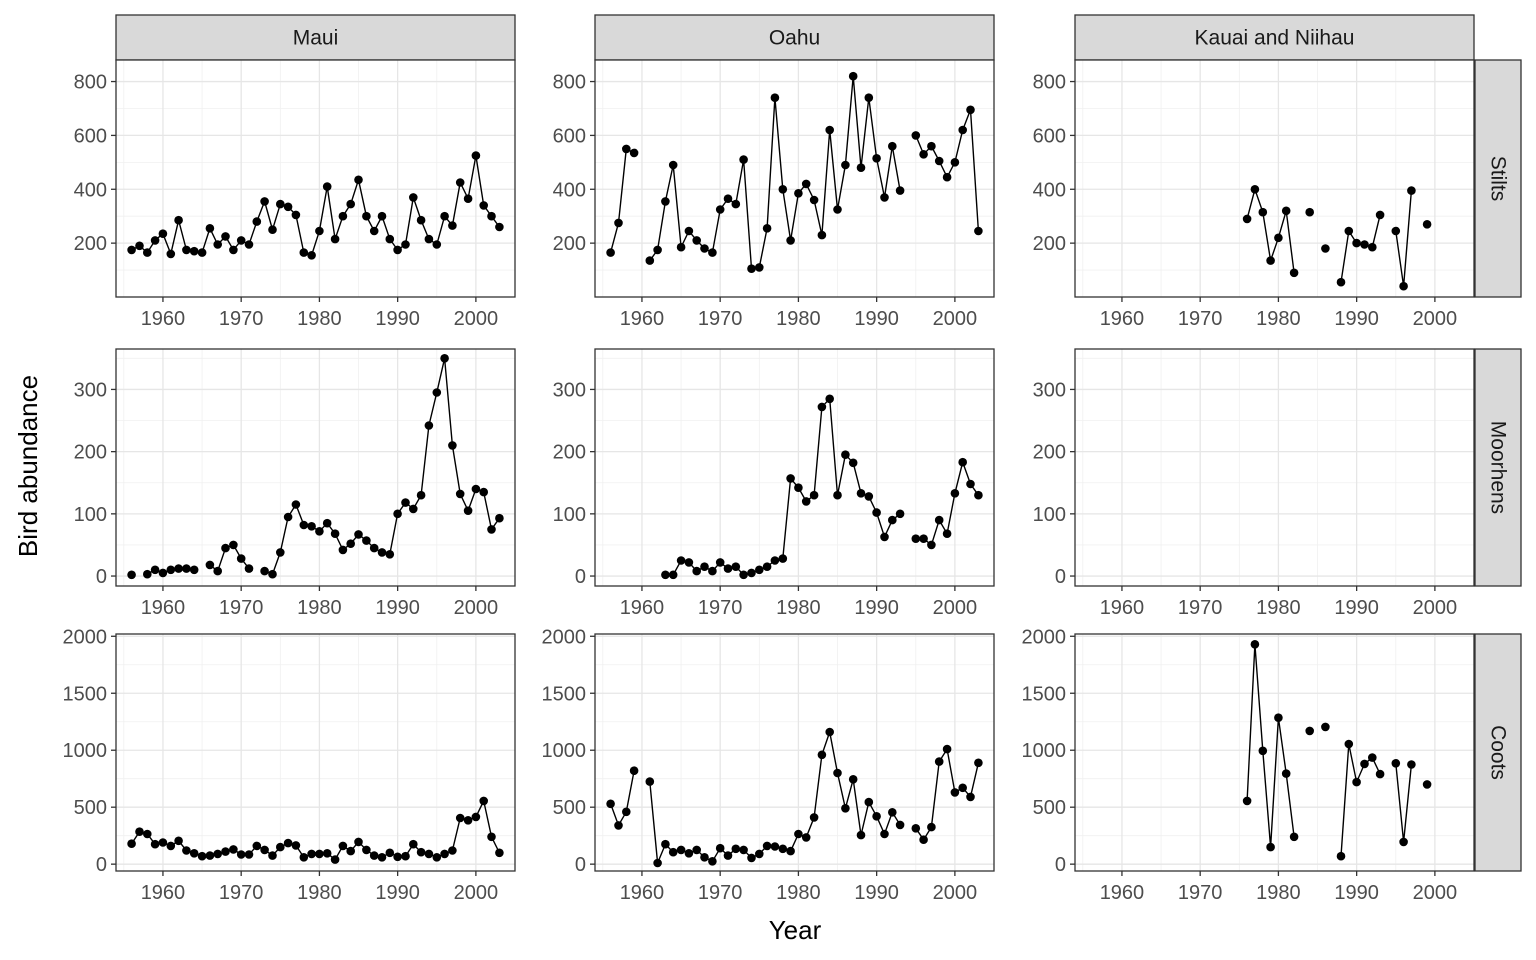  I want to click on strip-label: Oahu, so click(794, 38).